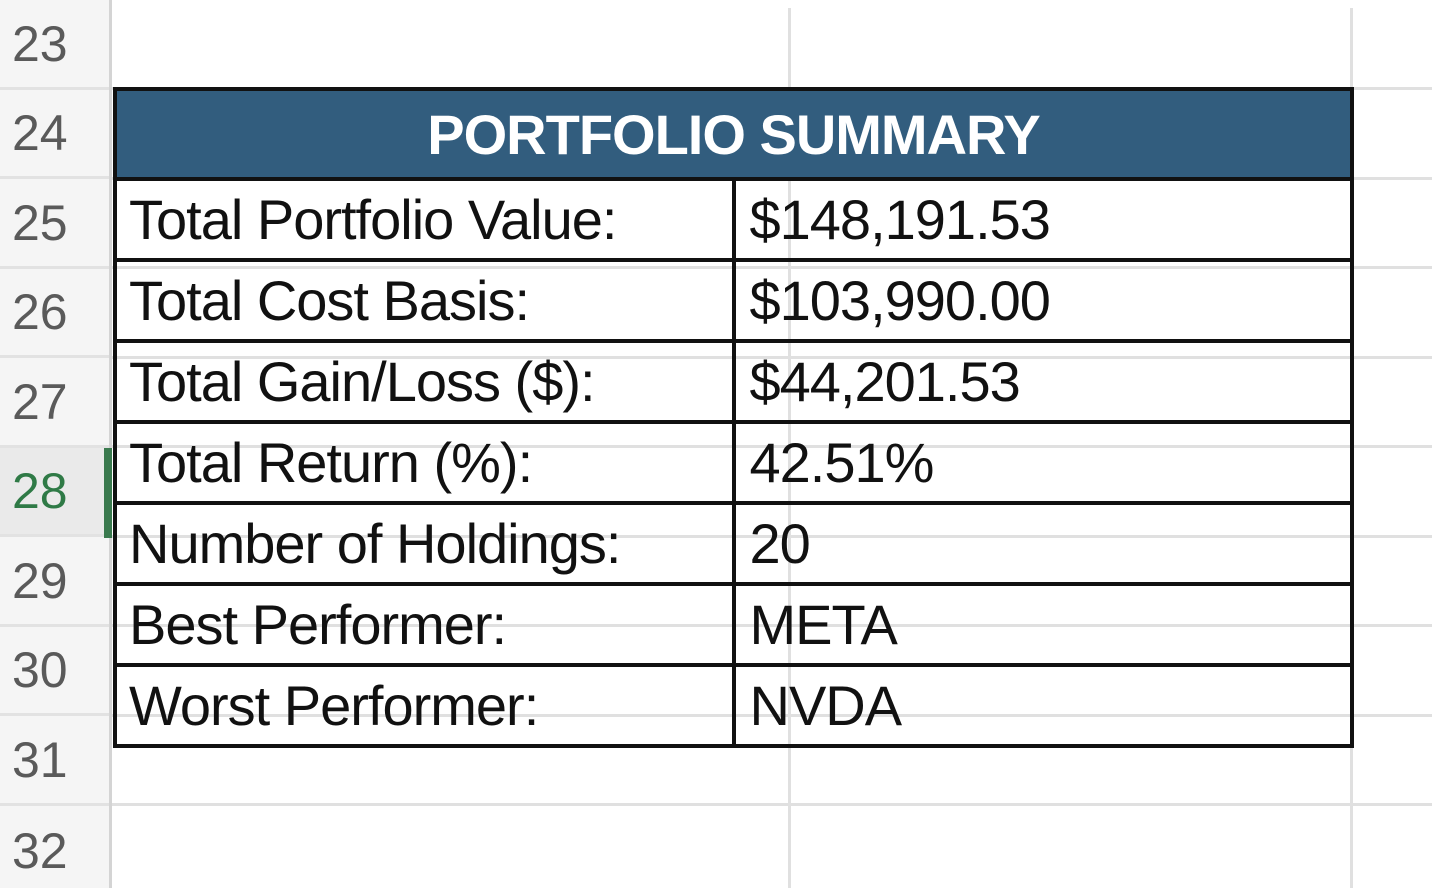  I want to click on summary-row-best-performer: Best Performer: META, so click(733, 624).